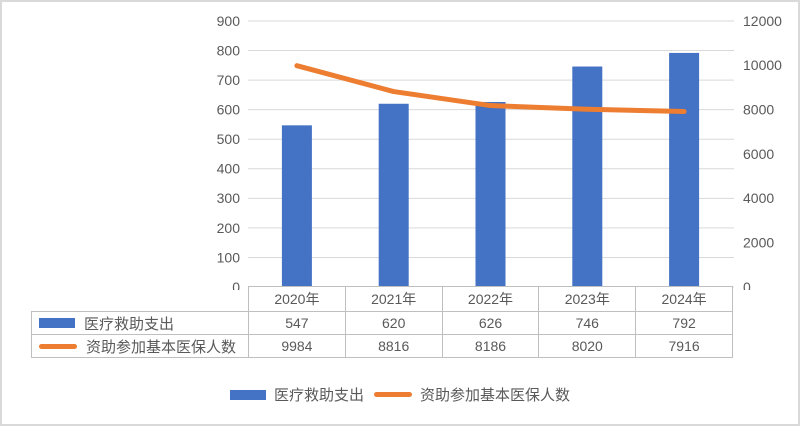 Image resolution: width=800 pixels, height=426 pixels. Describe the element at coordinates (229, 257) in the screenshot. I see `left-axis-tick-label: 100` at that location.